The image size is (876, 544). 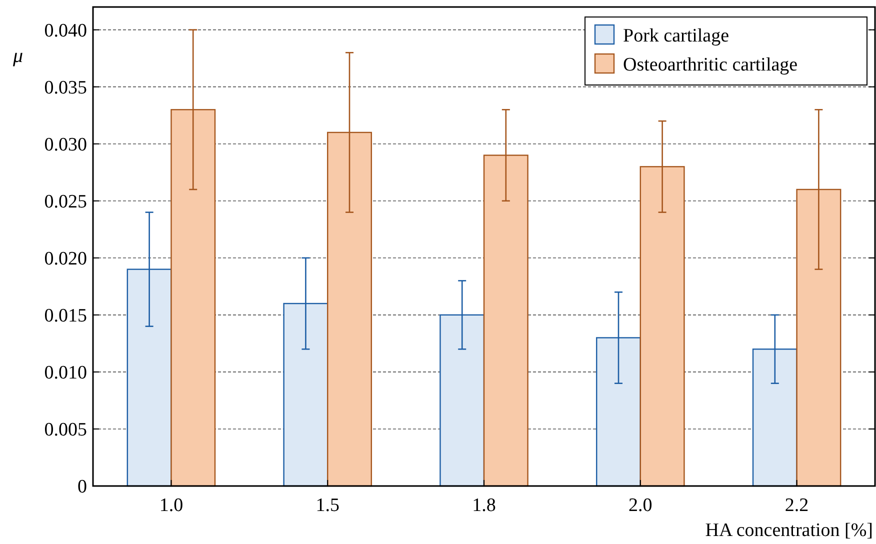 I want to click on y-tick-label: 0.010, so click(x=65, y=373).